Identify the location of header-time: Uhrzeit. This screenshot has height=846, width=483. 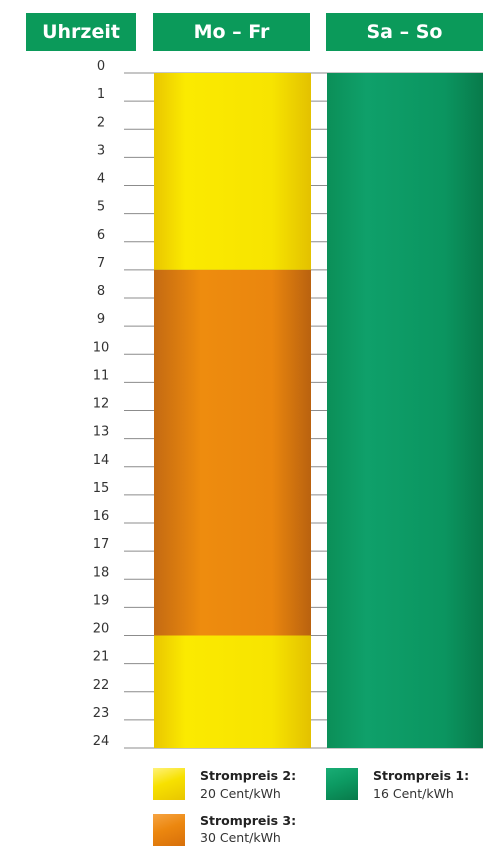
(81, 32).